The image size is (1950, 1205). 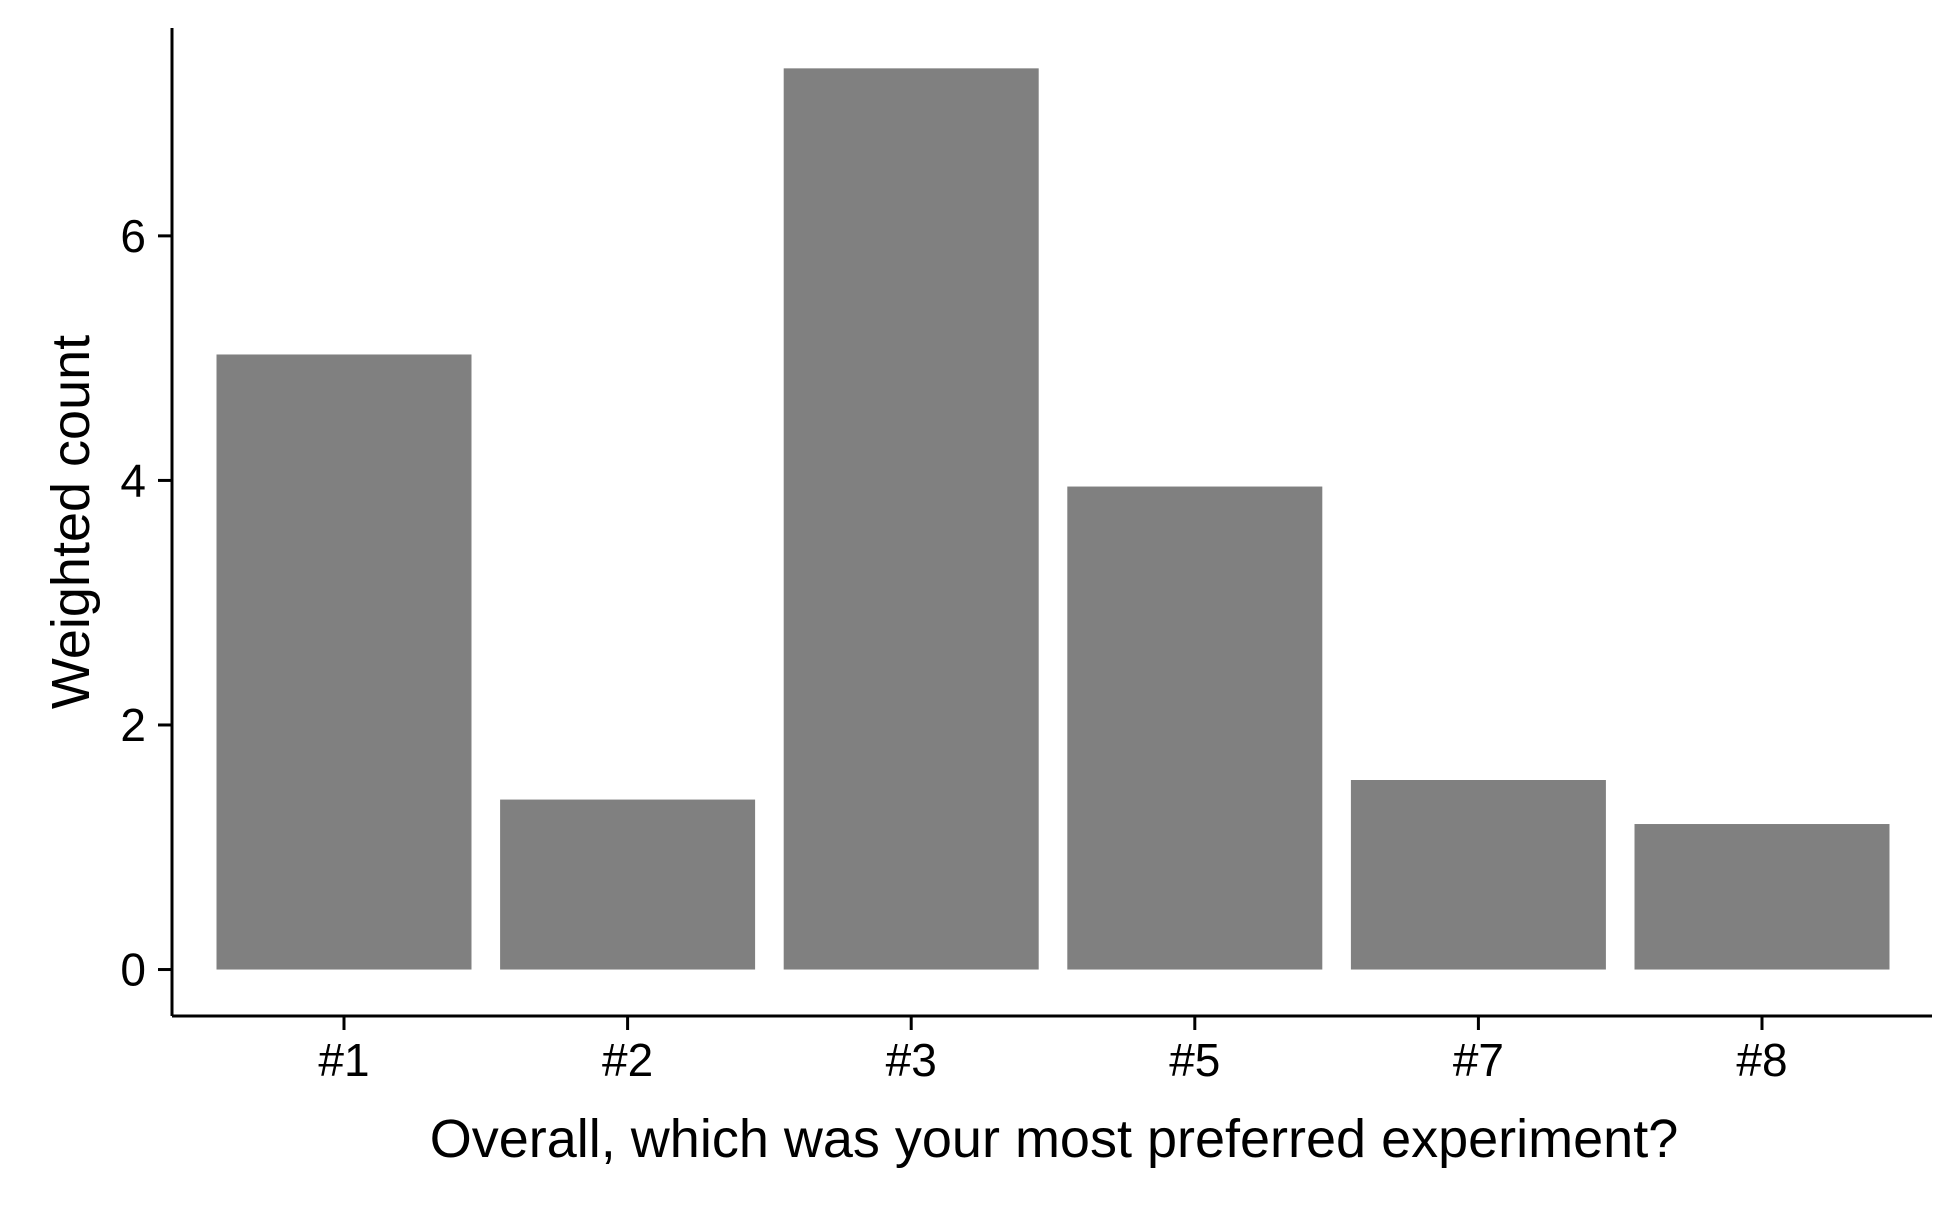 What do you see at coordinates (1478, 1060) in the screenshot?
I see `x-tick-label: #7` at bounding box center [1478, 1060].